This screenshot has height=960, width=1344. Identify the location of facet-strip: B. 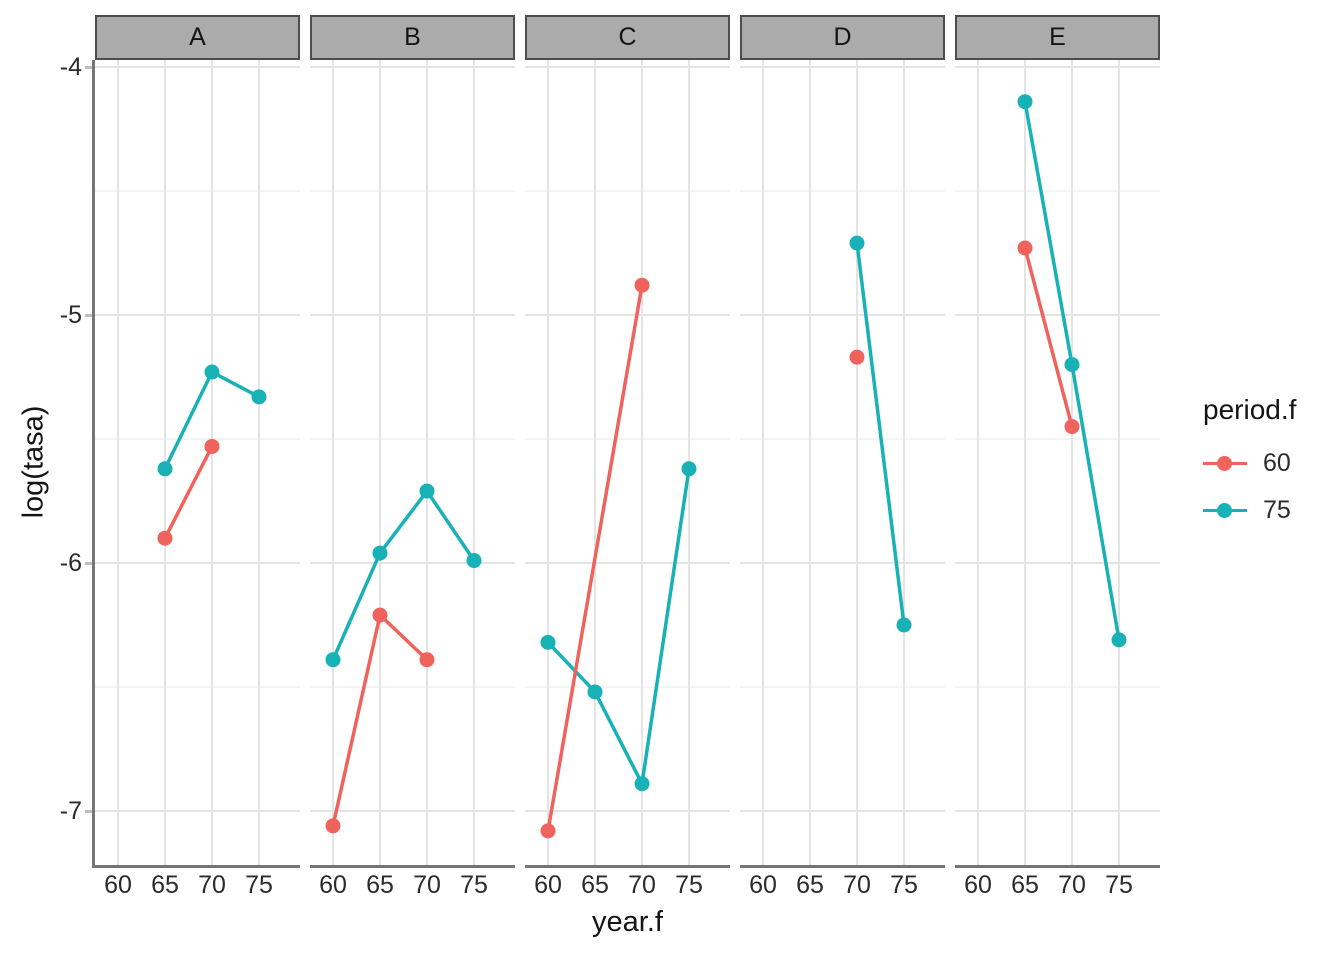
(412, 37).